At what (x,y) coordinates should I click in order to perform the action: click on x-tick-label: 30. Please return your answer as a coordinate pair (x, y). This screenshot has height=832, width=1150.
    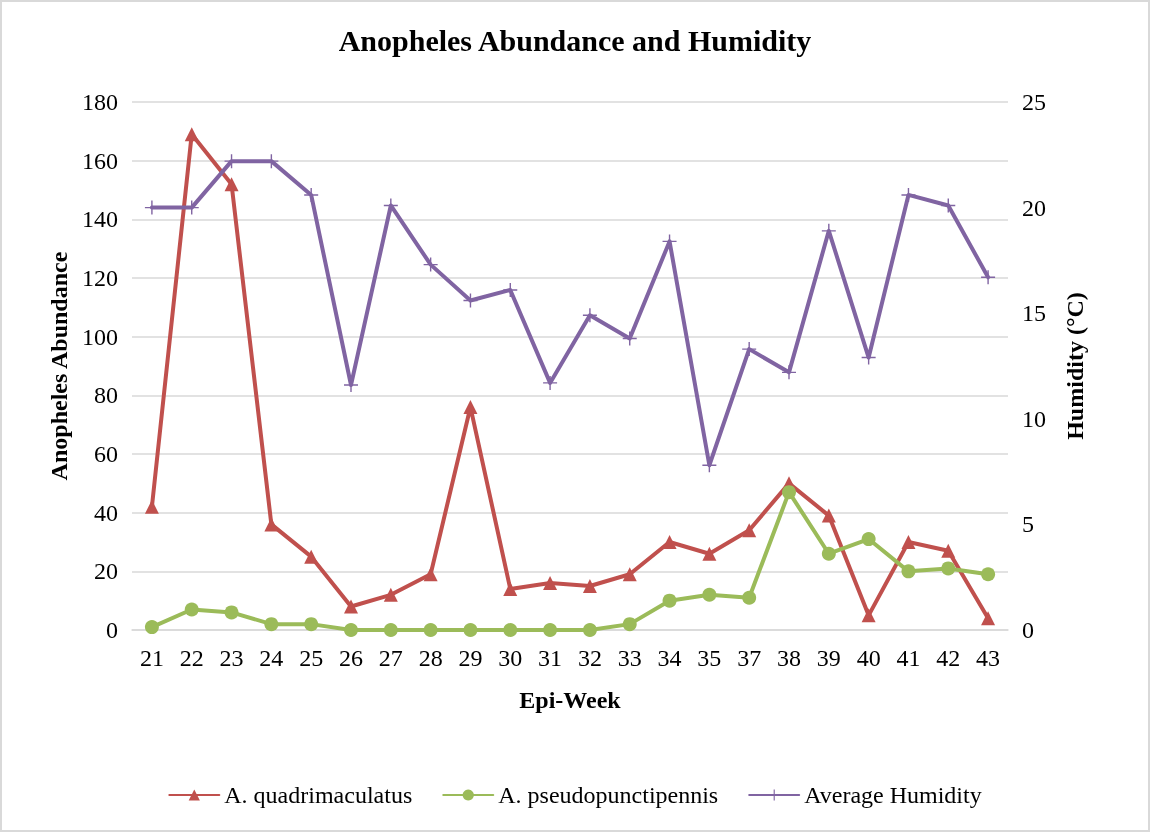
    Looking at the image, I should click on (510, 658).